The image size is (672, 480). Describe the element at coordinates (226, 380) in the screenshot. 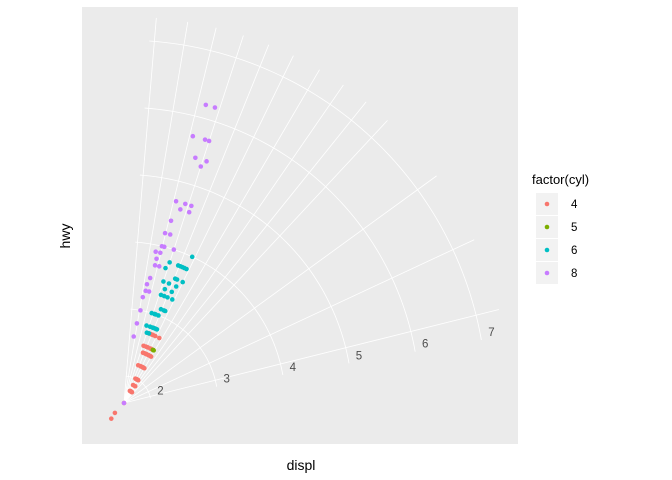

I see `radial-tick-label: 3` at that location.